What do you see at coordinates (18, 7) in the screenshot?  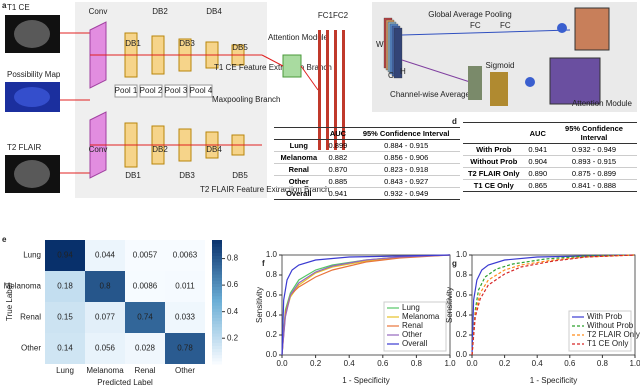 I see `input-label: T1 CE` at bounding box center [18, 7].